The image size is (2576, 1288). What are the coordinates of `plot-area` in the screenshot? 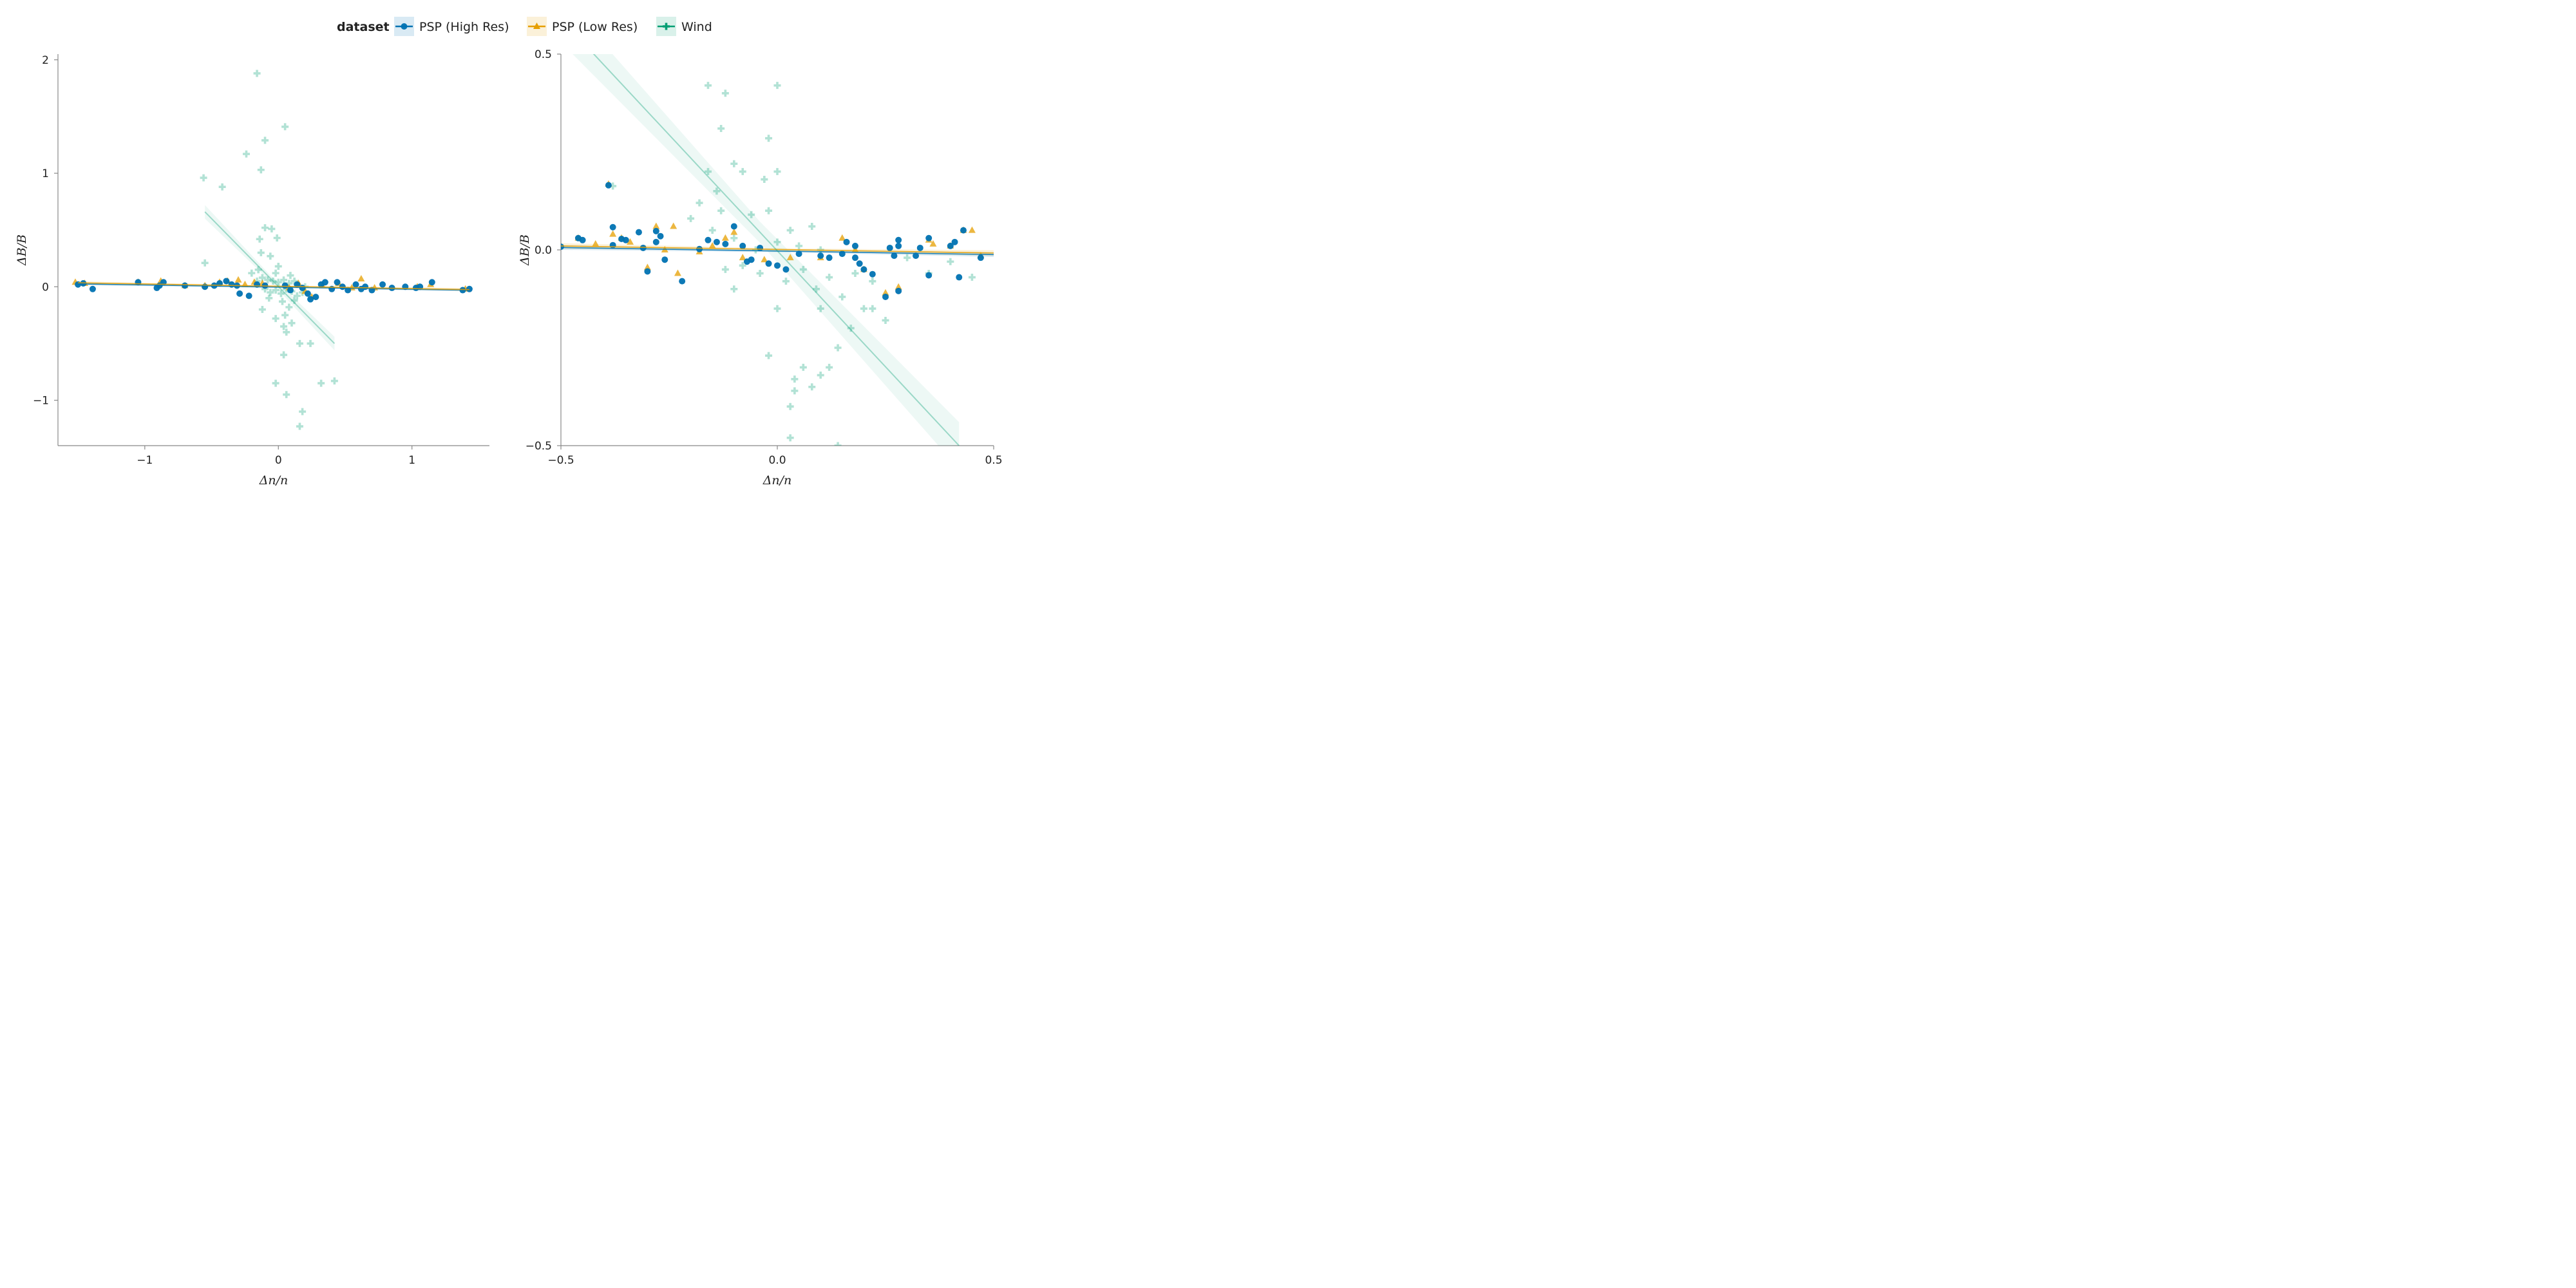 It's located at (272, 250).